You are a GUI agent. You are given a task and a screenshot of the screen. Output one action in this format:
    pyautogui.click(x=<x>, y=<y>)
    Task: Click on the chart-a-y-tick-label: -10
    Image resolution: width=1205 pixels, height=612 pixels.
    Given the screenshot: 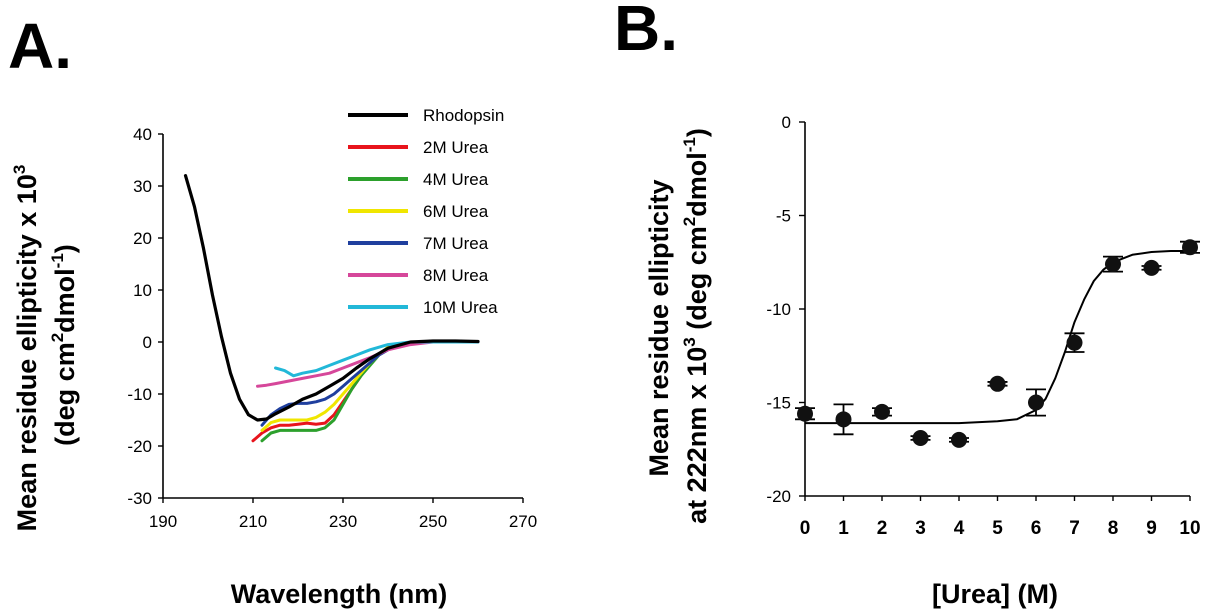 What is the action you would take?
    pyautogui.click(x=139, y=394)
    